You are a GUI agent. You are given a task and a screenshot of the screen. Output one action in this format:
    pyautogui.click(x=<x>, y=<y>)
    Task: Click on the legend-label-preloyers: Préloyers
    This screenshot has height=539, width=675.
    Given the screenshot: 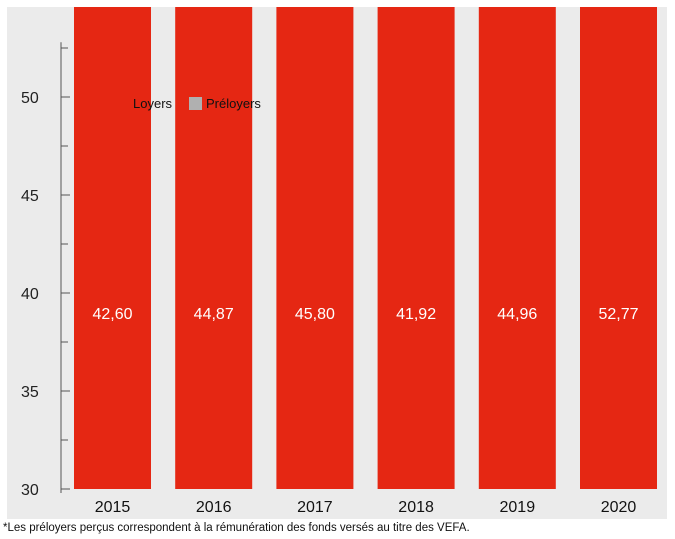 What is the action you would take?
    pyautogui.click(x=233, y=103)
    